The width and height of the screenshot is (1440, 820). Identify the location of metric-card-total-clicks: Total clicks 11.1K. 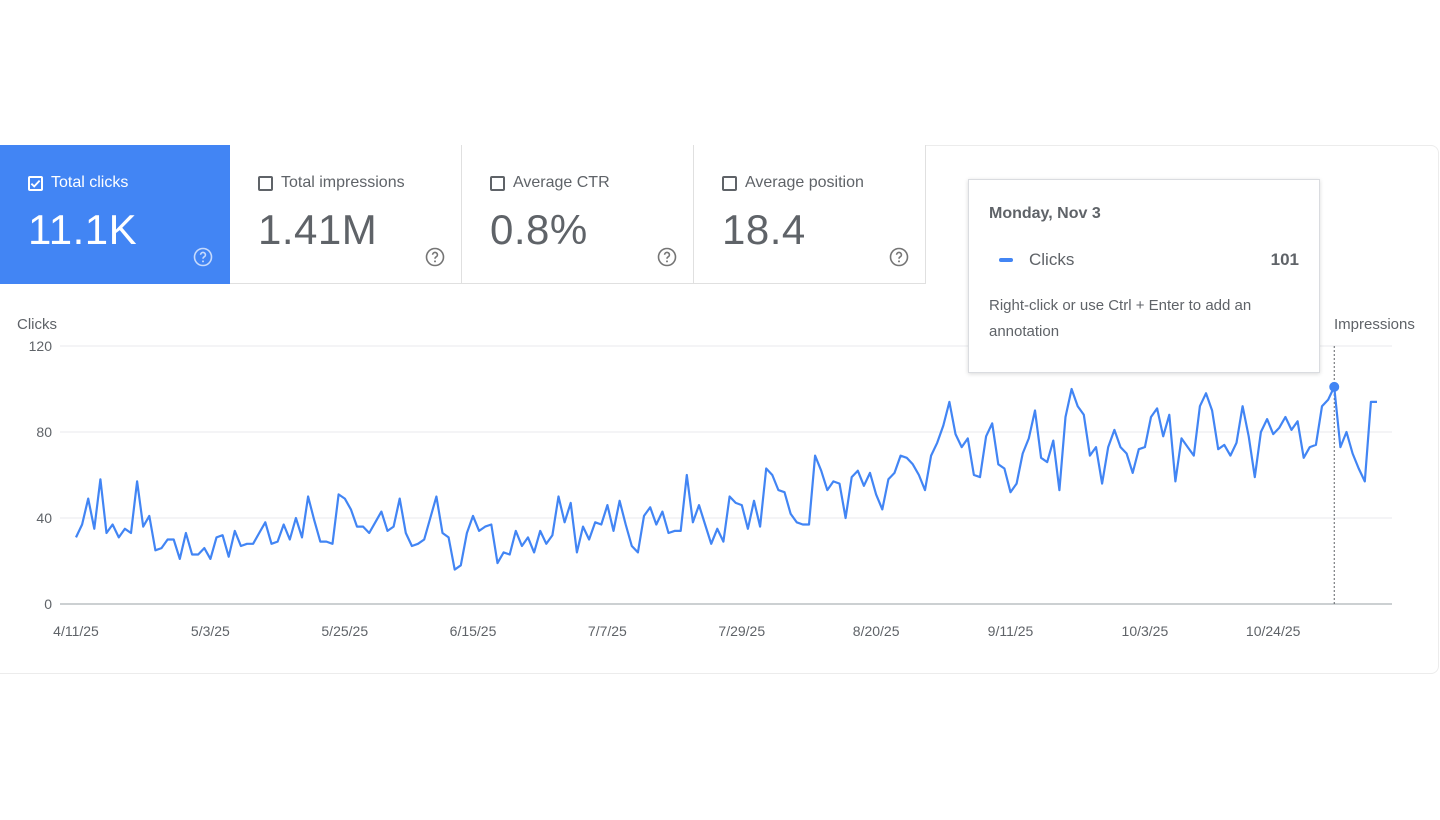
(115, 214).